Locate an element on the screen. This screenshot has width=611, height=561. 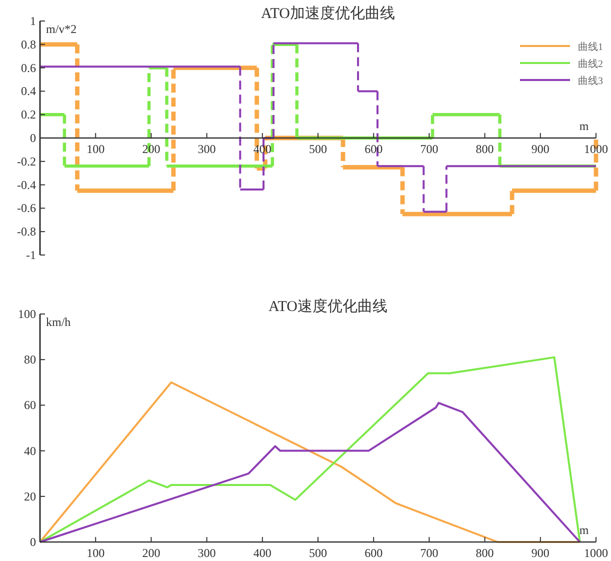
y-tick-label: 80 is located at coordinates (30, 359).